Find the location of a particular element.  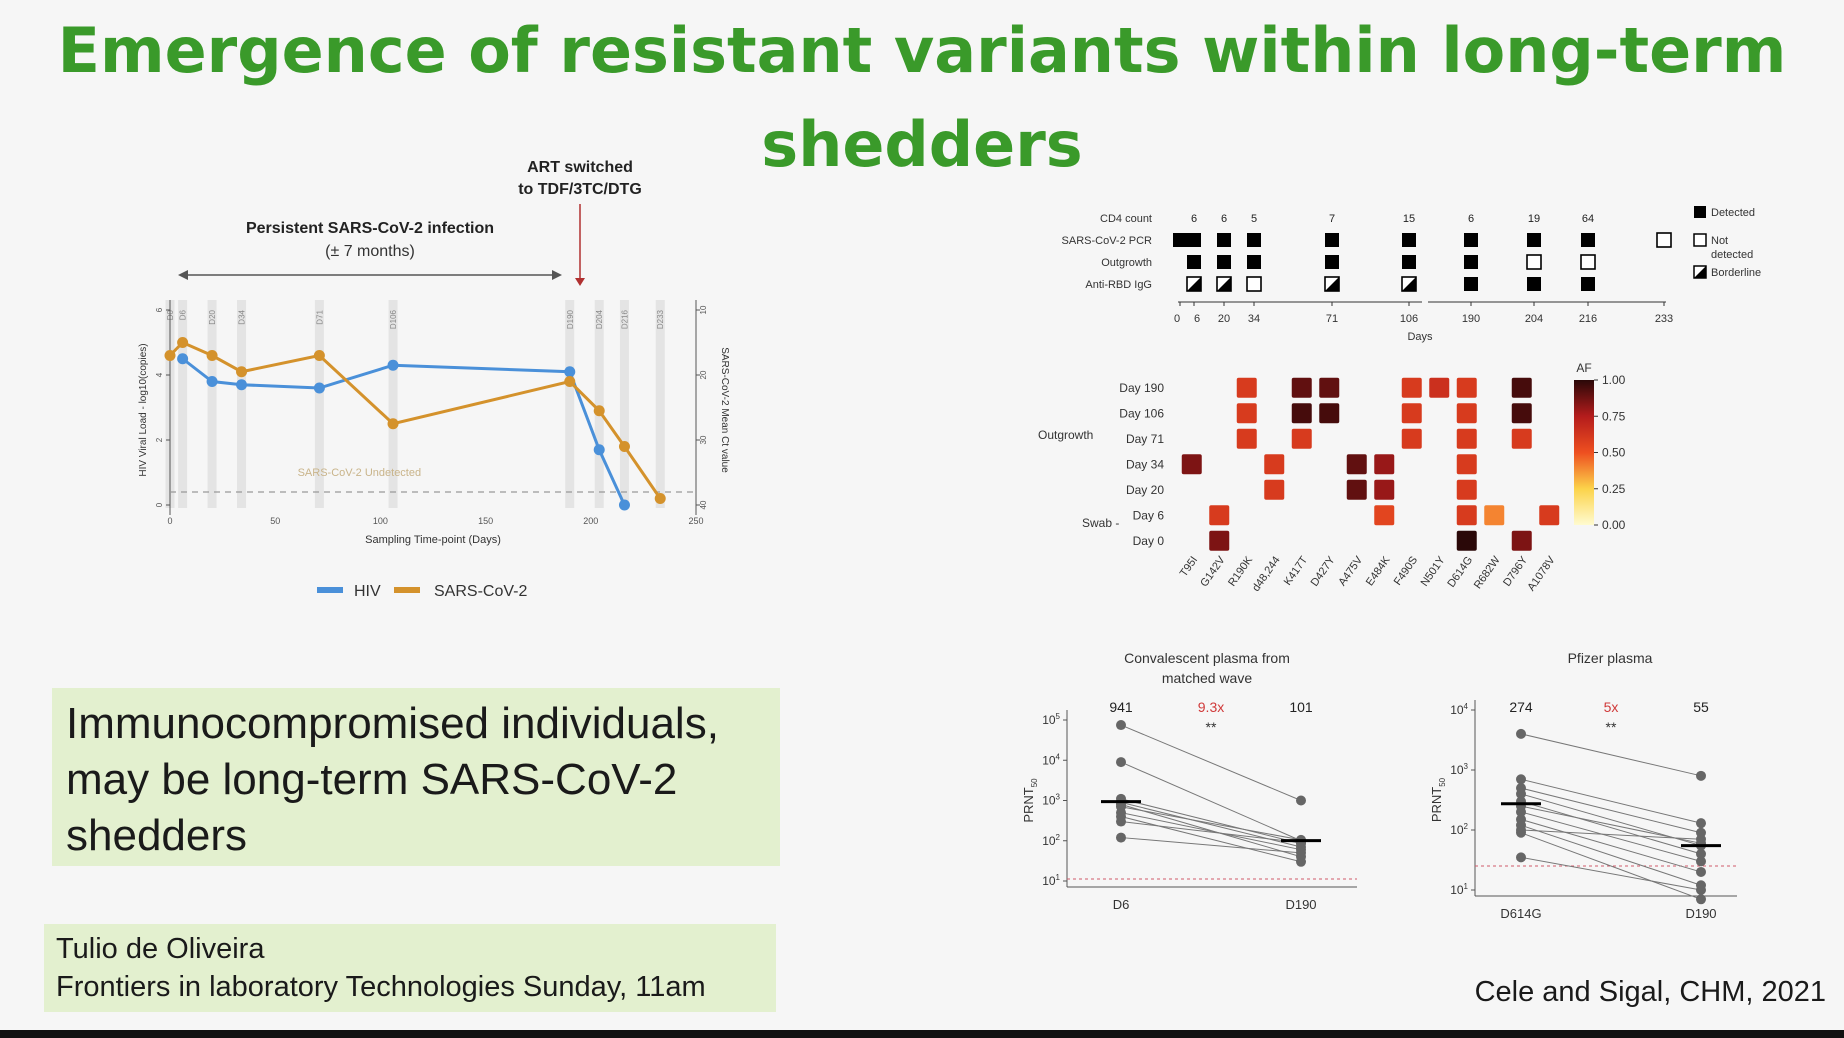

timeline-day-label: 233 is located at coordinates (1664, 319).